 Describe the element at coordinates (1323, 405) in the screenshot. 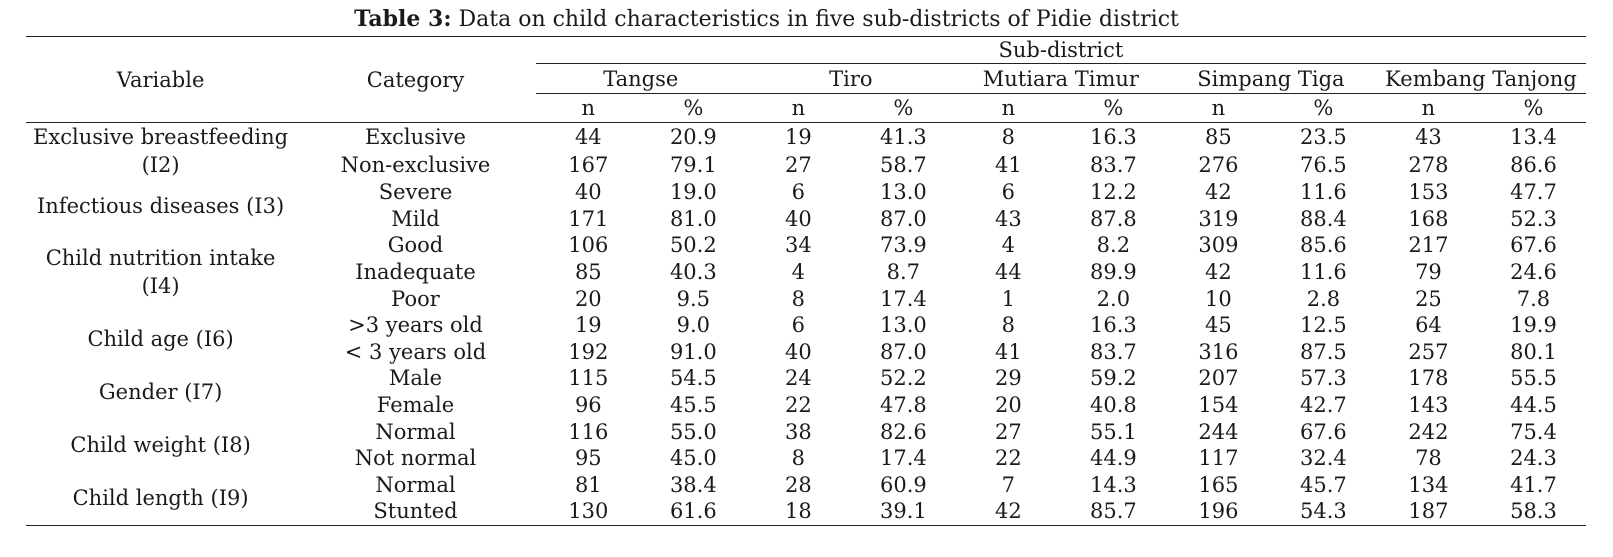

I see `percent-cell: 42.7` at that location.